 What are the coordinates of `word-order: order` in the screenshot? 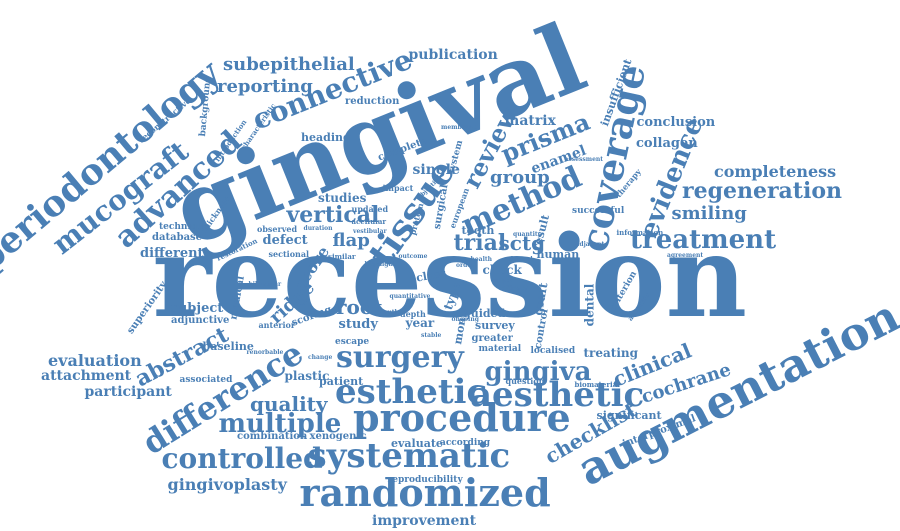 It's located at (465, 265).